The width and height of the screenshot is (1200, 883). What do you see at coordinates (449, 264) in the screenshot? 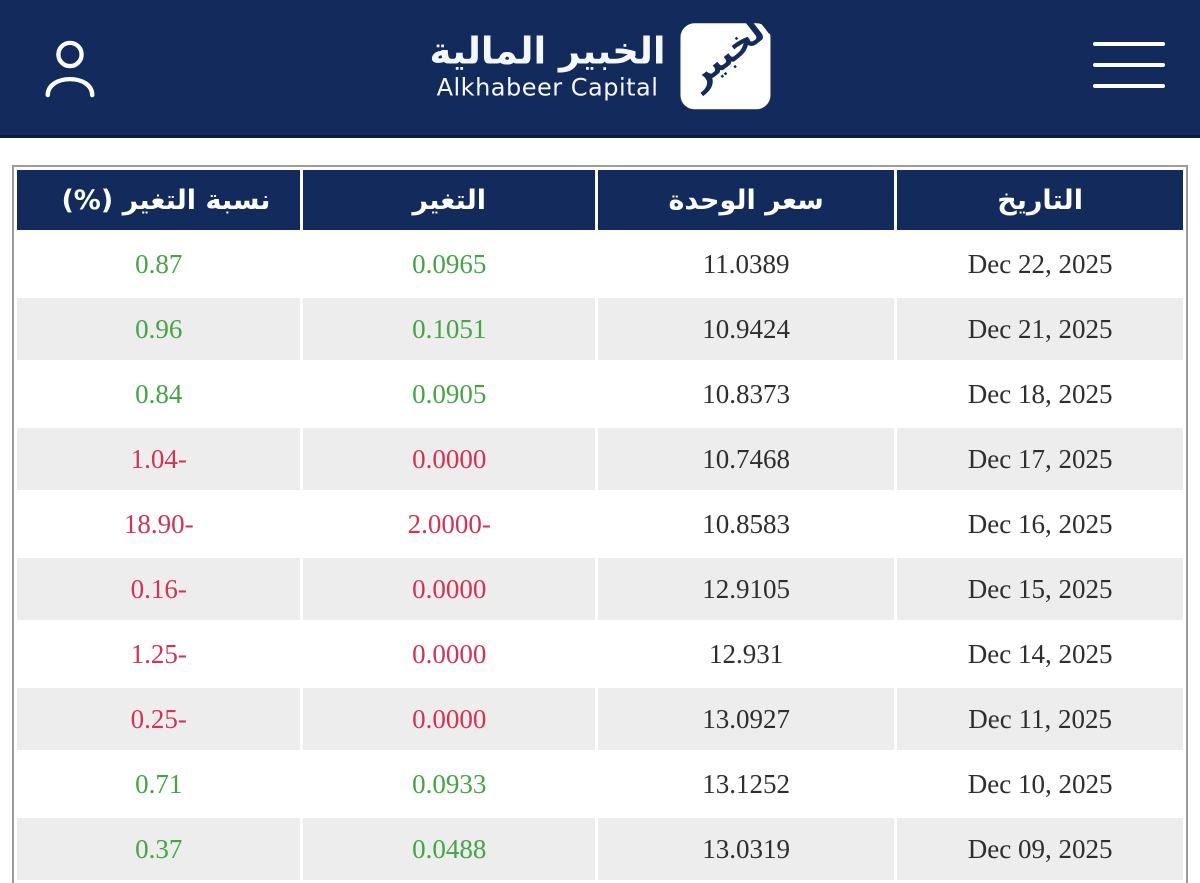
I see `cell-change: 0.0965` at bounding box center [449, 264].